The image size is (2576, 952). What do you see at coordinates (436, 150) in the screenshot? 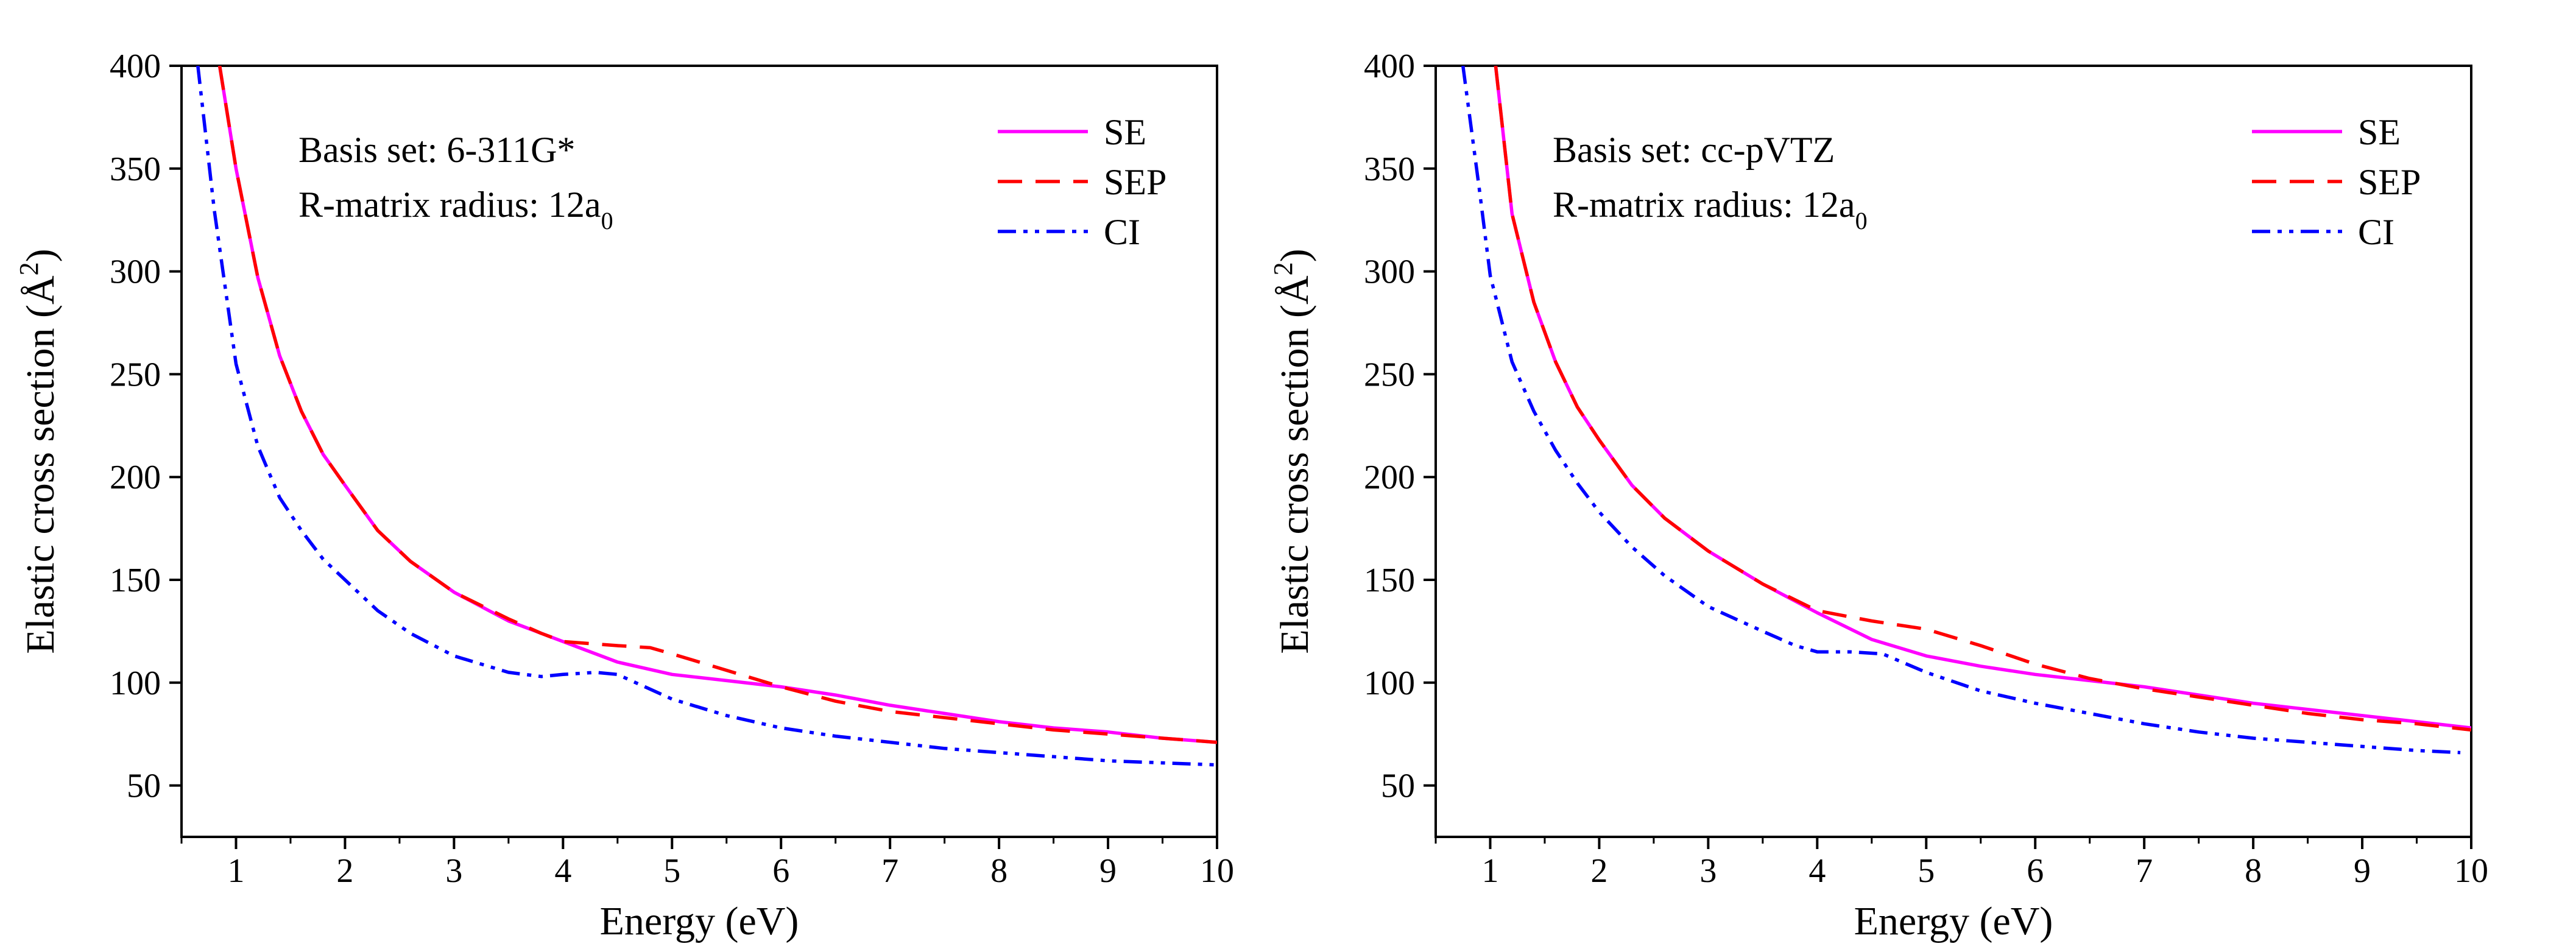
I see `basis-set-annotation: Basis set: 6-311G*` at bounding box center [436, 150].